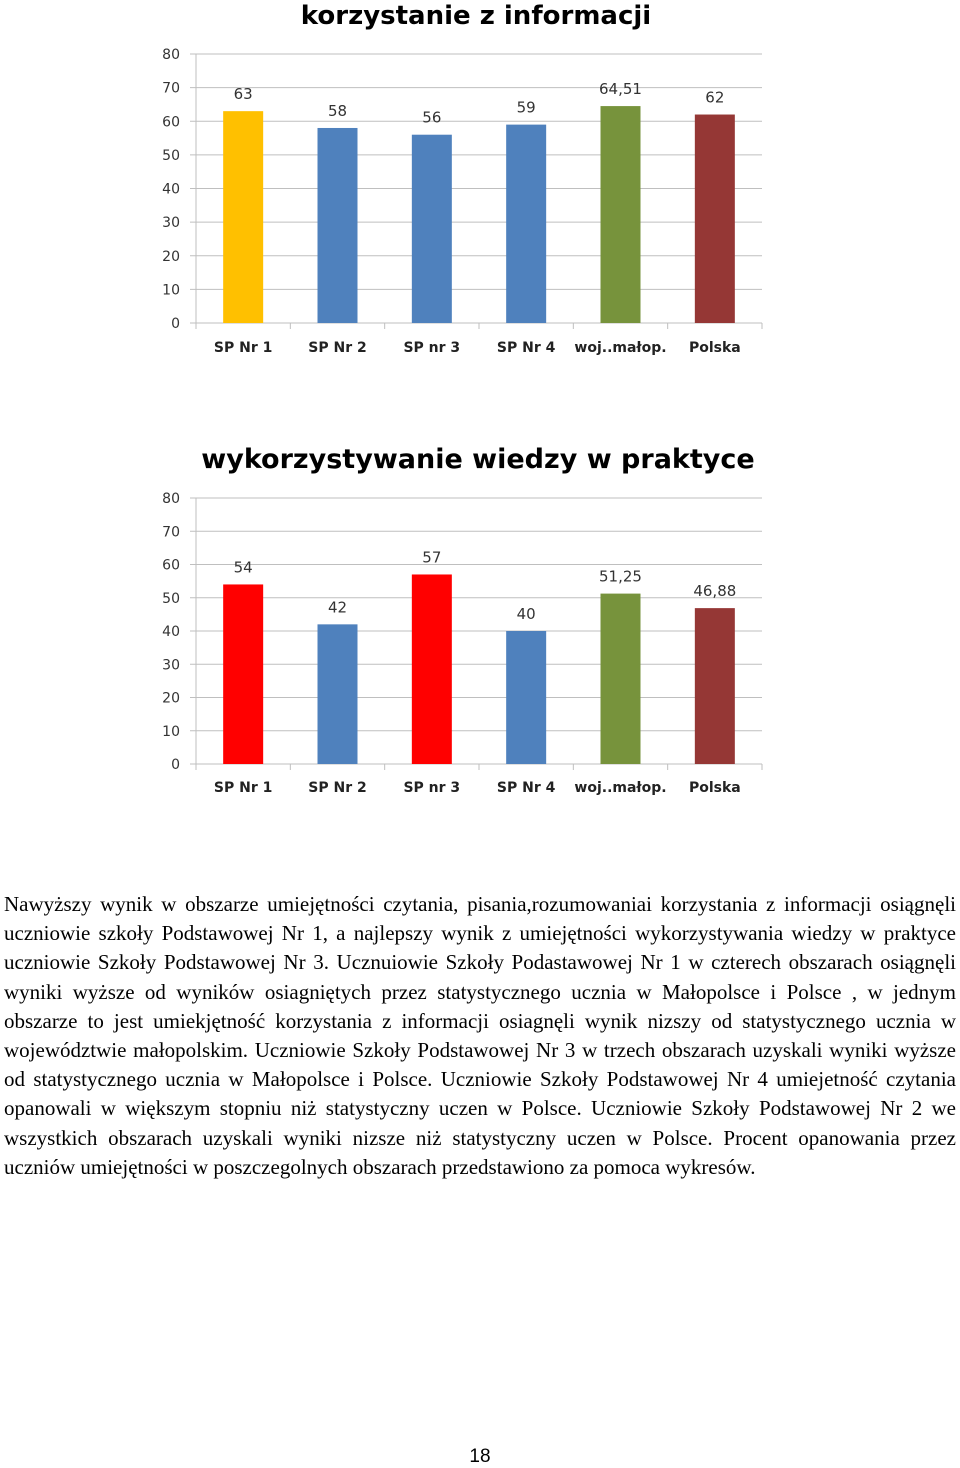 This screenshot has width=960, height=1468. Describe the element at coordinates (480, 1456) in the screenshot. I see `page-number: 18` at that location.